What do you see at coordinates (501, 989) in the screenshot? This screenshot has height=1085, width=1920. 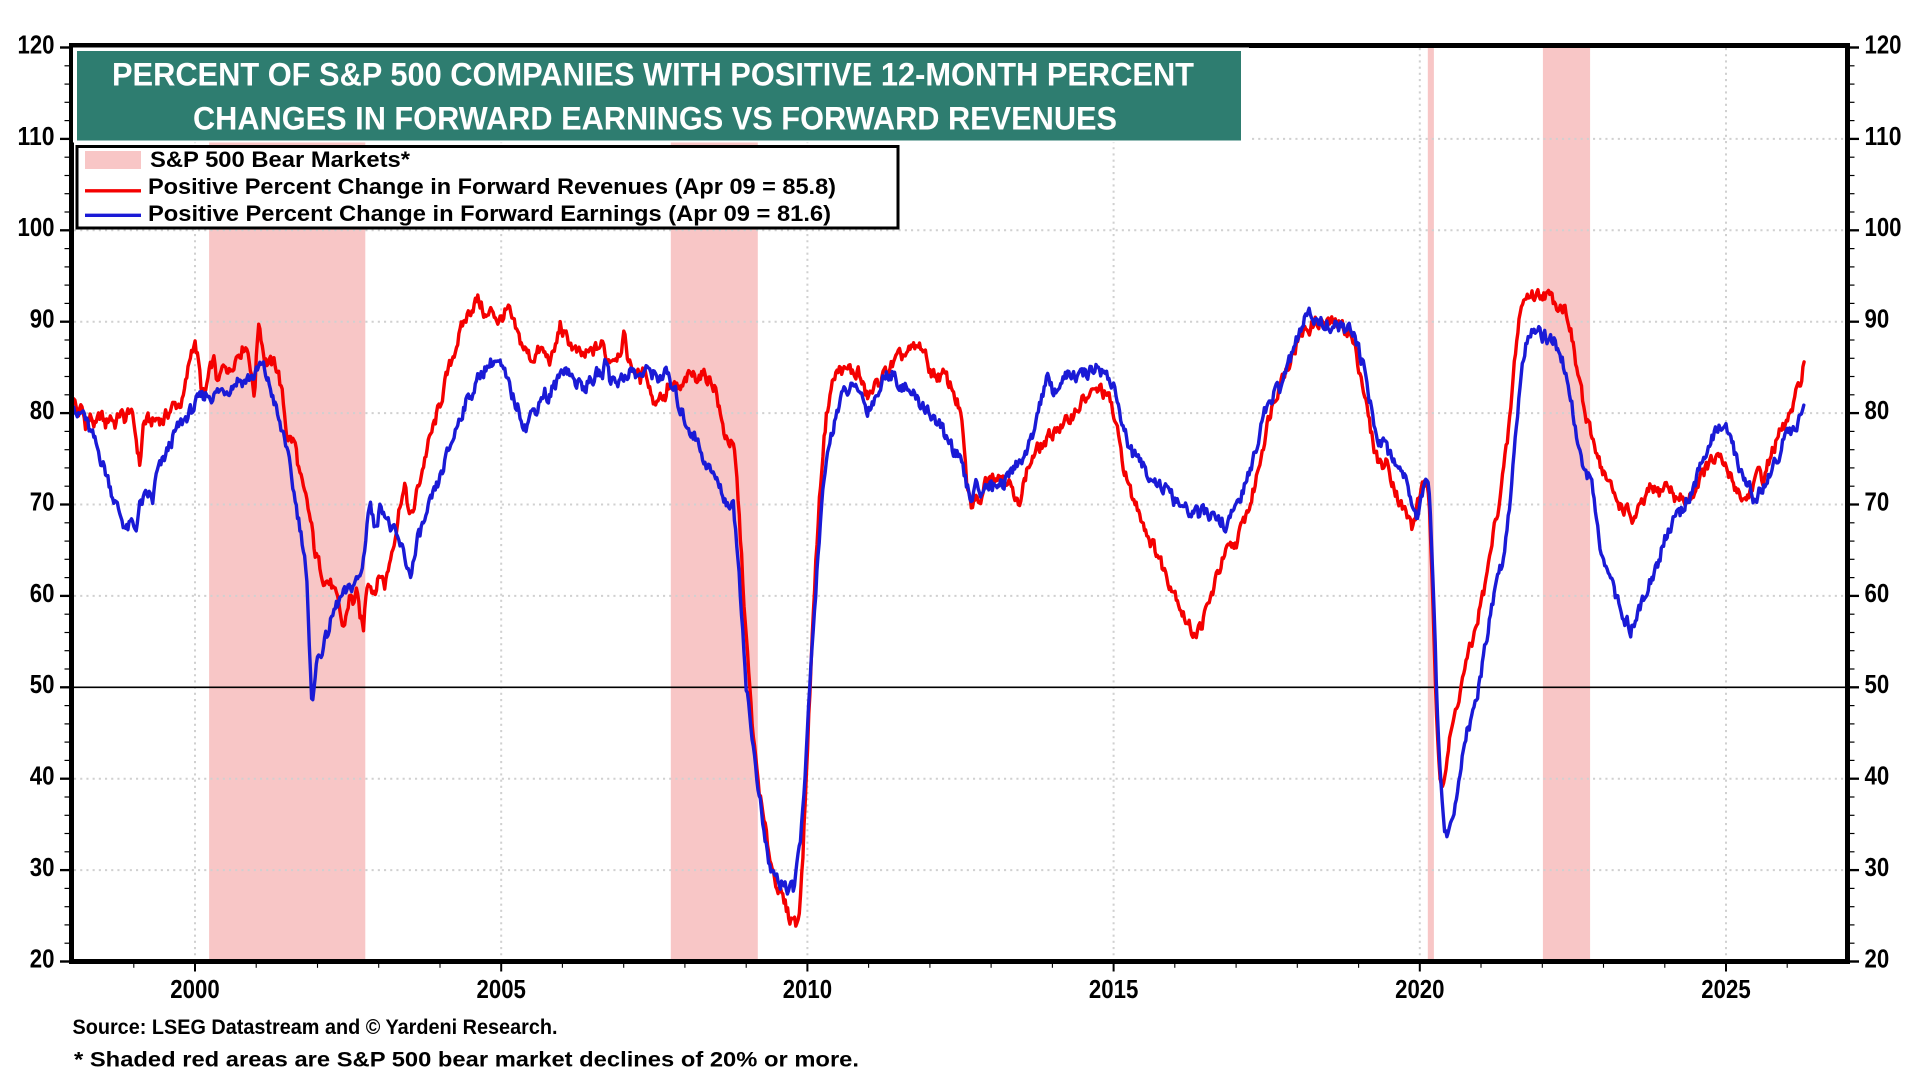 I see `svg-text: 2005` at bounding box center [501, 989].